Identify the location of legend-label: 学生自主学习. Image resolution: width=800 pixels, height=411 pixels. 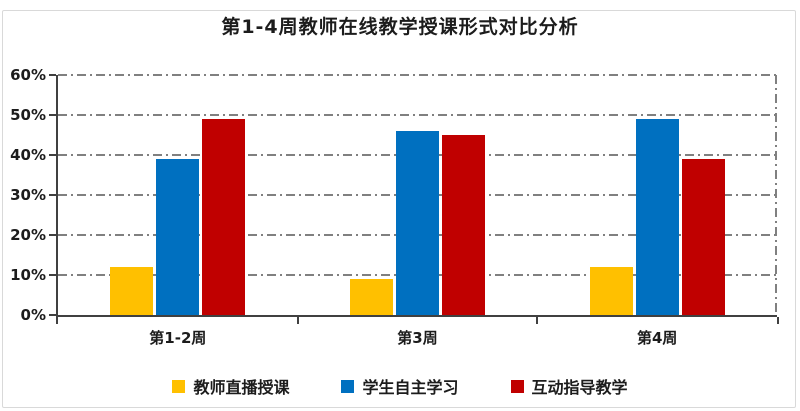
(410, 387).